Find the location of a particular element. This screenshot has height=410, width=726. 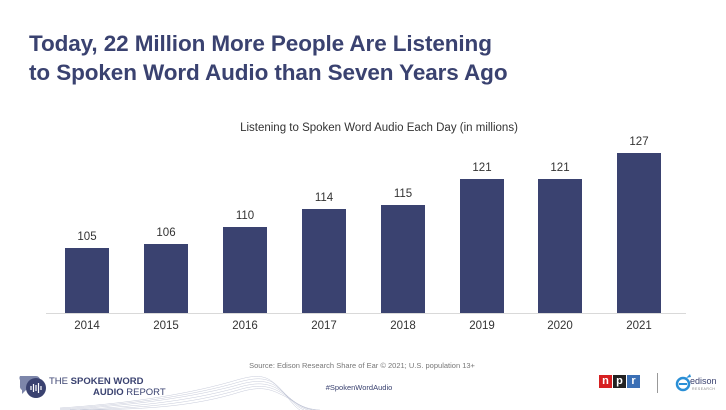

bar-2016 is located at coordinates (245, 270).